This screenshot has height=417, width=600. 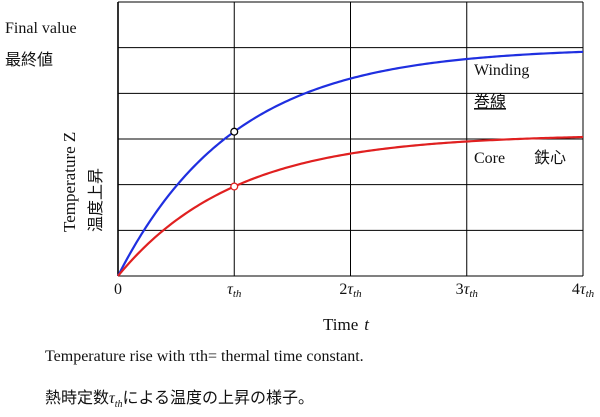 I want to click on winding-time-constant-marker, so click(x=234, y=131).